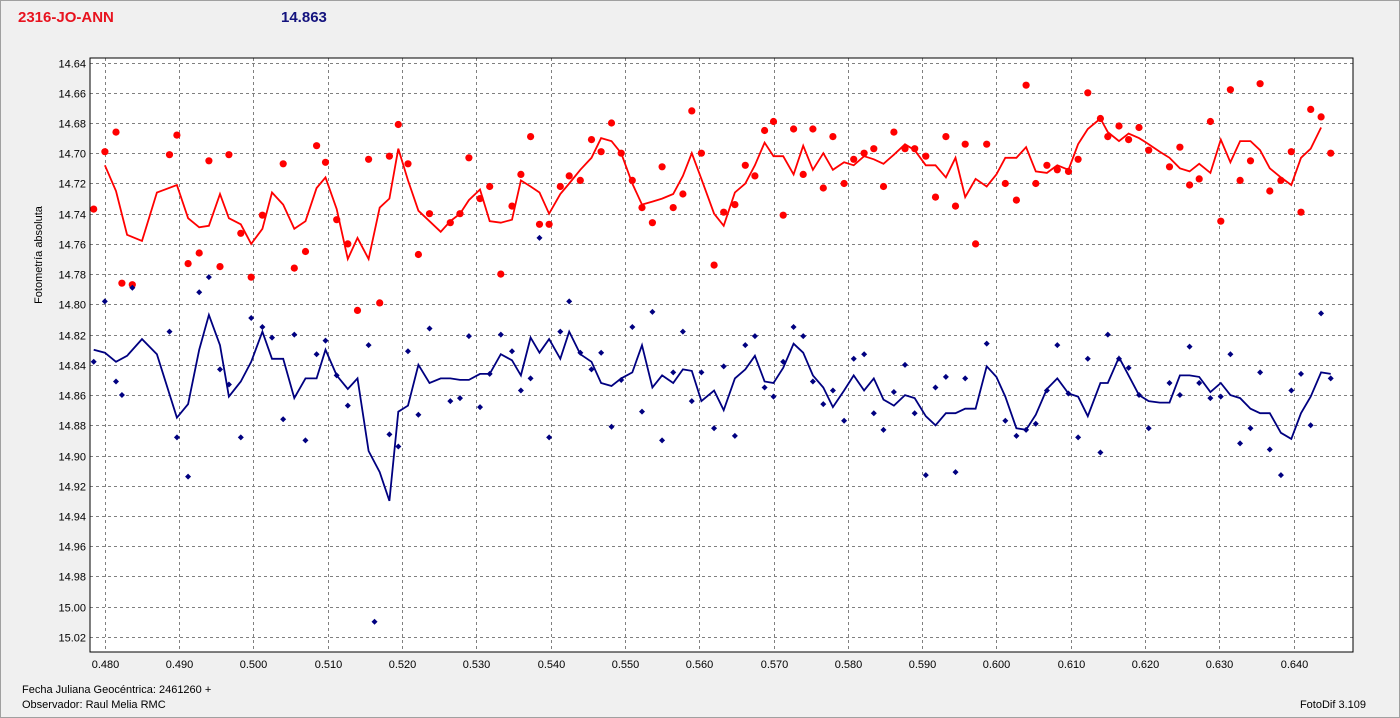 The width and height of the screenshot is (1400, 718). I want to click on y-tick-label: 14.66, so click(72, 95).